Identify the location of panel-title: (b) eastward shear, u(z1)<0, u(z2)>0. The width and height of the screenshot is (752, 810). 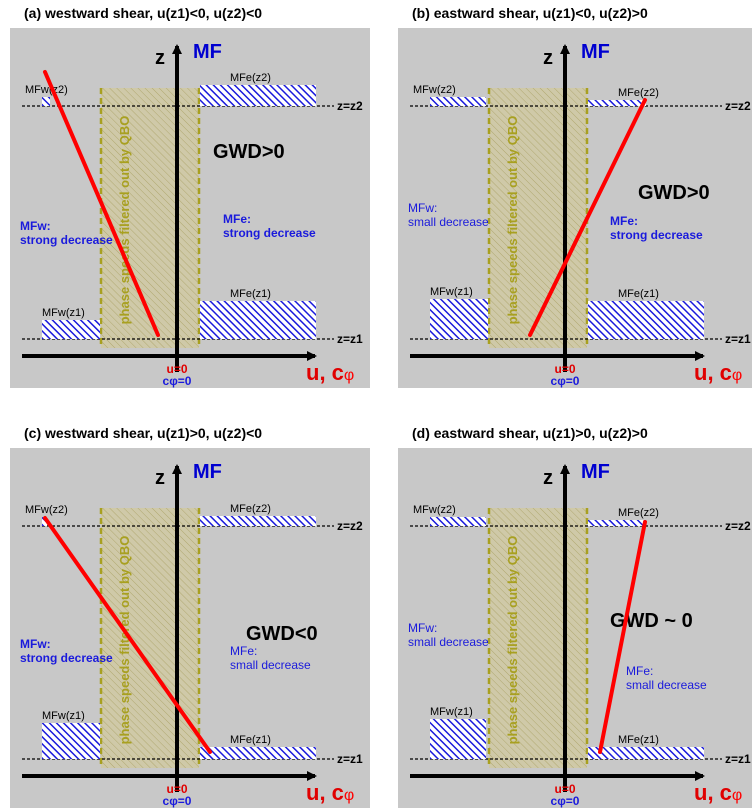
(530, 13).